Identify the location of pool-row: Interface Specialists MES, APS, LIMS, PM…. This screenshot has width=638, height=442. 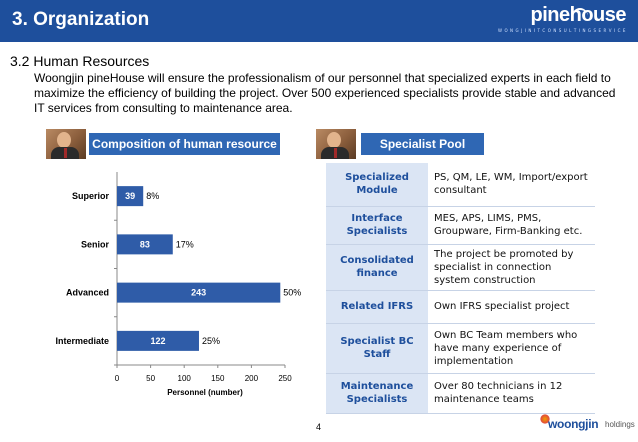
(460, 225).